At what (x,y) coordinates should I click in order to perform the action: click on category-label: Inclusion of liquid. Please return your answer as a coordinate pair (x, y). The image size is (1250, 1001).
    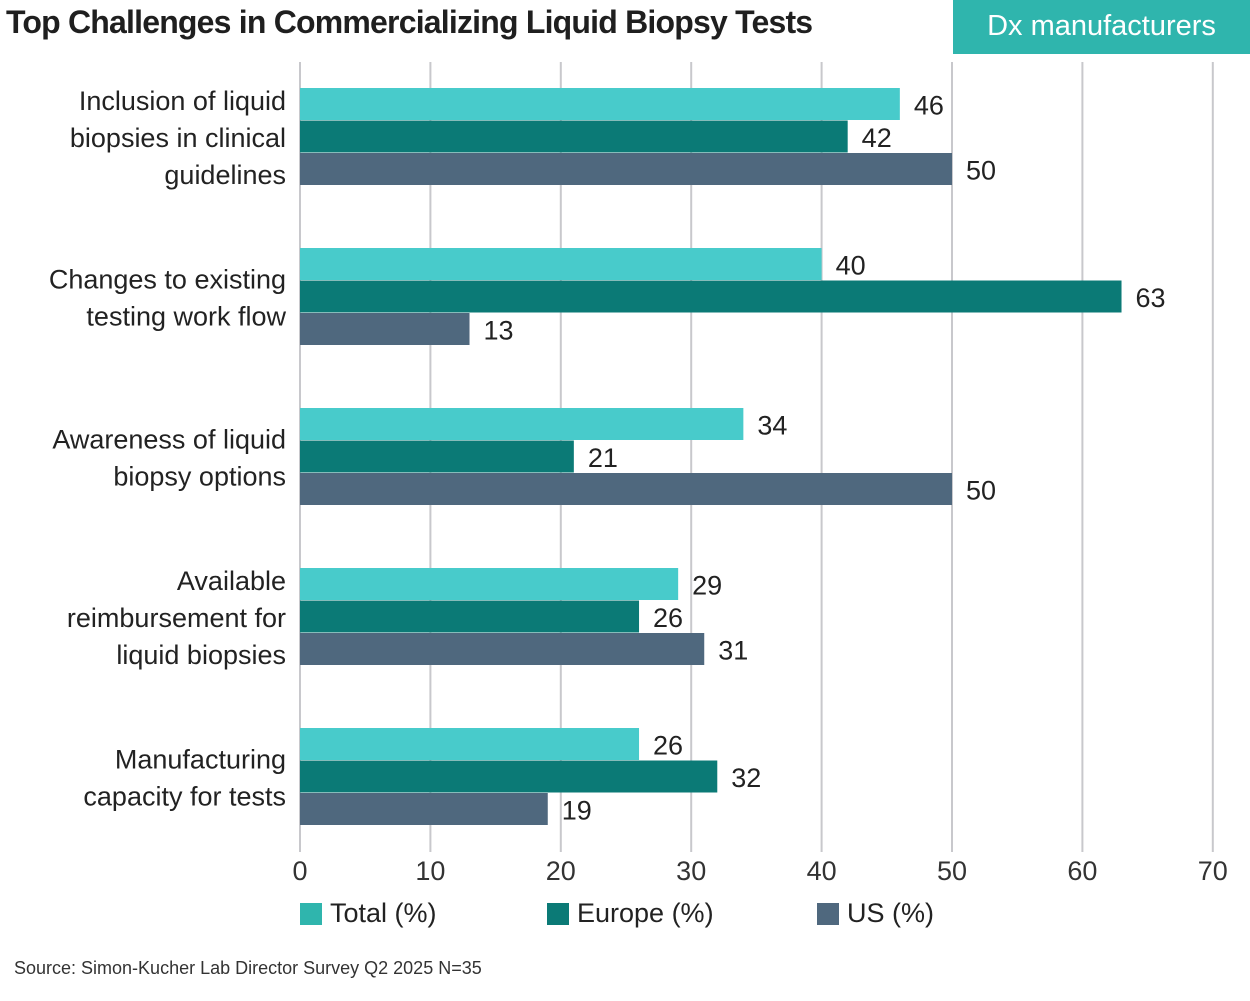
    Looking at the image, I should click on (182, 101).